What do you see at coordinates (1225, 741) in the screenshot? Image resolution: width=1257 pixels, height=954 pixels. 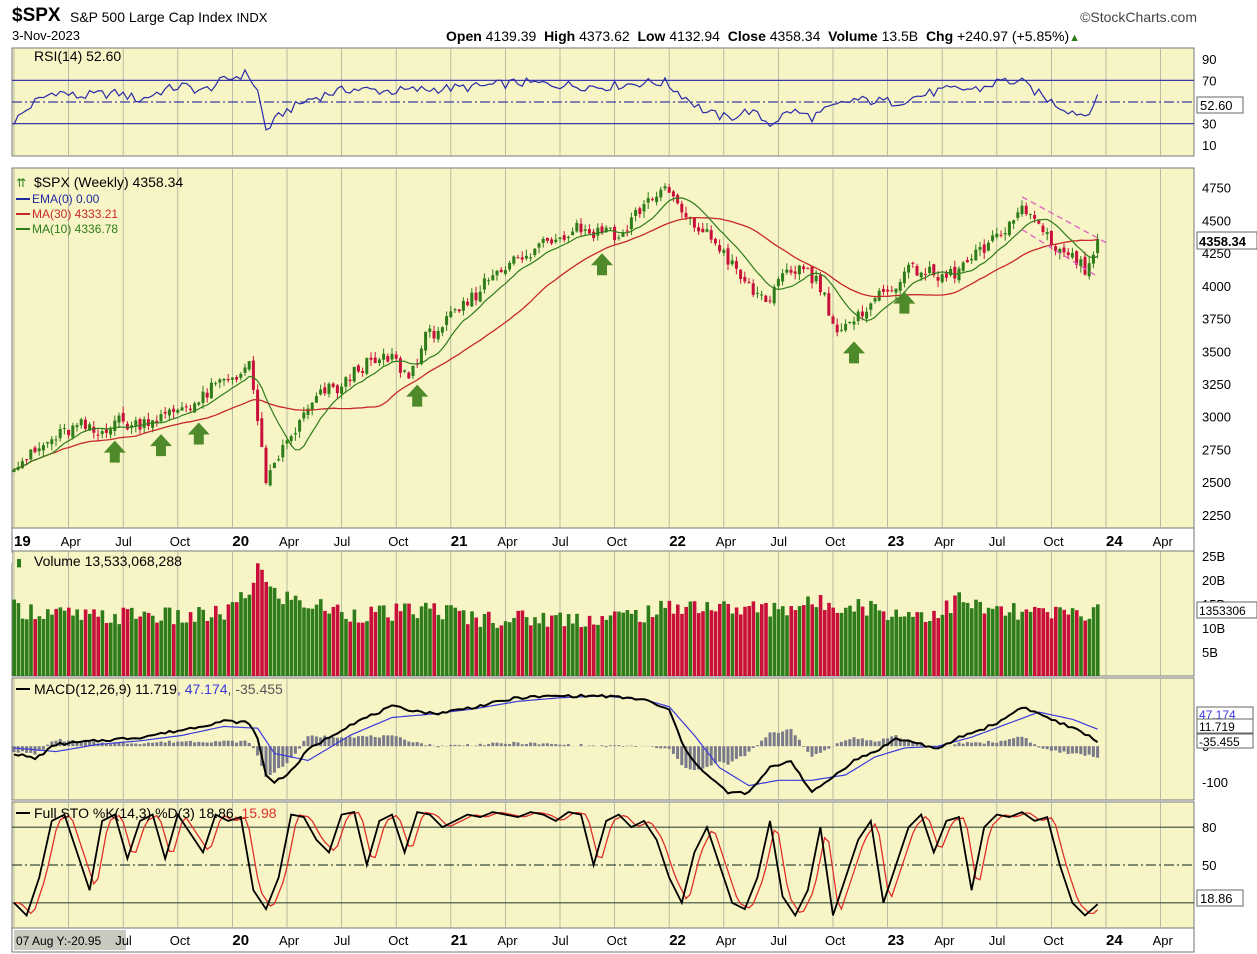 I see `macd-value-box` at bounding box center [1225, 741].